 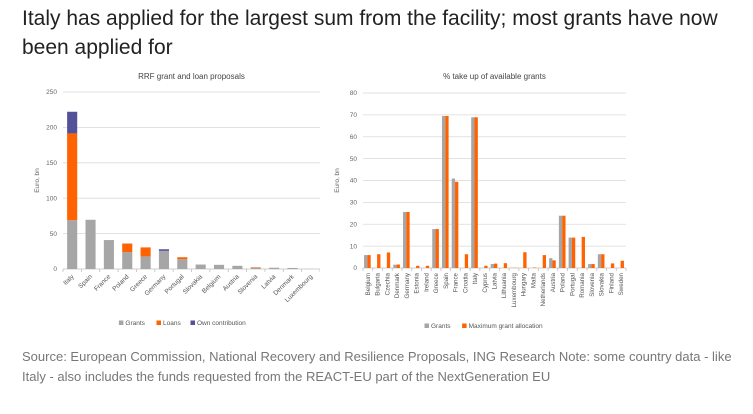 What do you see at coordinates (355, 268) in the screenshot?
I see `y-tick-label: 0` at bounding box center [355, 268].